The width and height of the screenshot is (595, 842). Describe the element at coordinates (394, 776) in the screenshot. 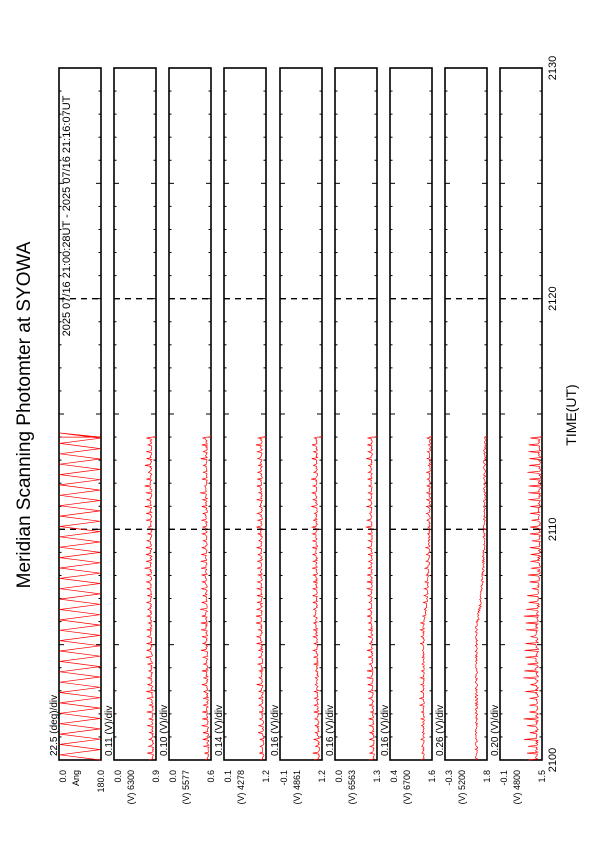

I see `y-tick-label-min: 0.4` at that location.